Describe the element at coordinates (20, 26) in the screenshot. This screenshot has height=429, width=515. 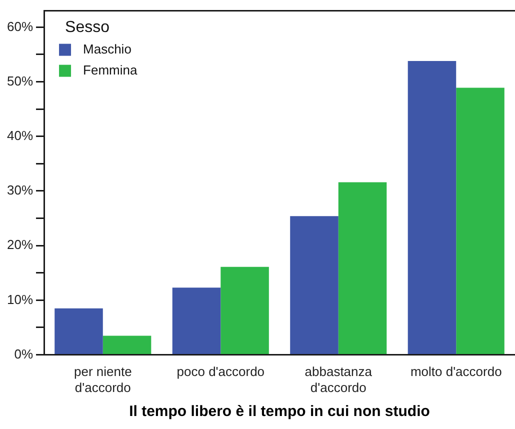
I see `y-tick-label: 60%` at that location.